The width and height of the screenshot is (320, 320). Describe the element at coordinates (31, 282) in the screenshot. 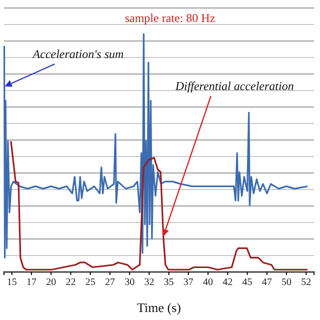

I see `x-tick-label: 17` at that location.